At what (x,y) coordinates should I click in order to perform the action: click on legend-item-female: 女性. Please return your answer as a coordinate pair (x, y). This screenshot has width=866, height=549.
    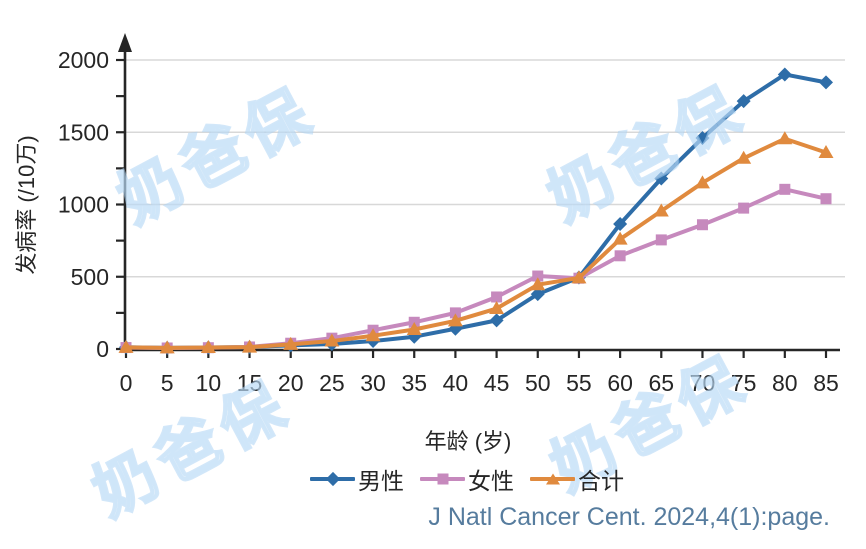
    Looking at the image, I should click on (467, 479).